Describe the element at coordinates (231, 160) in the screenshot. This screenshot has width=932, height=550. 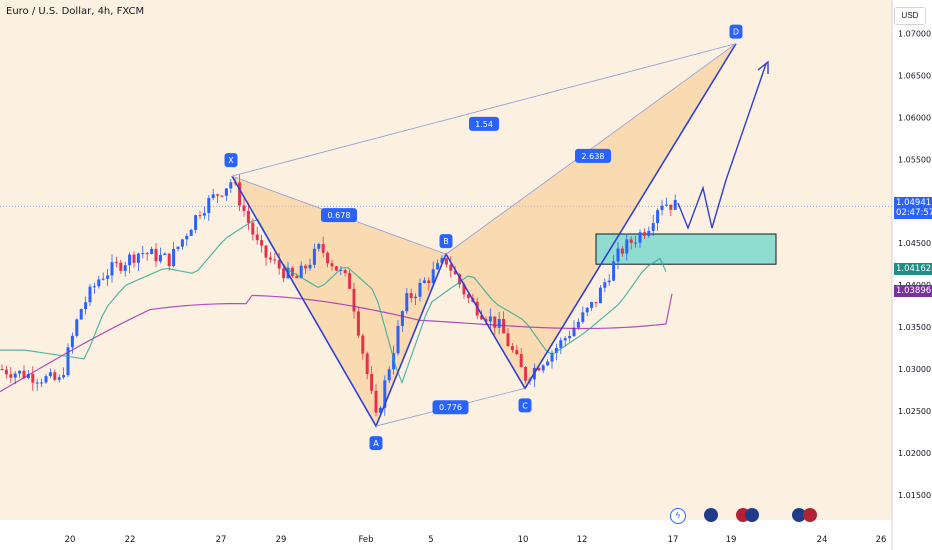
I see `badge-text: X` at that location.